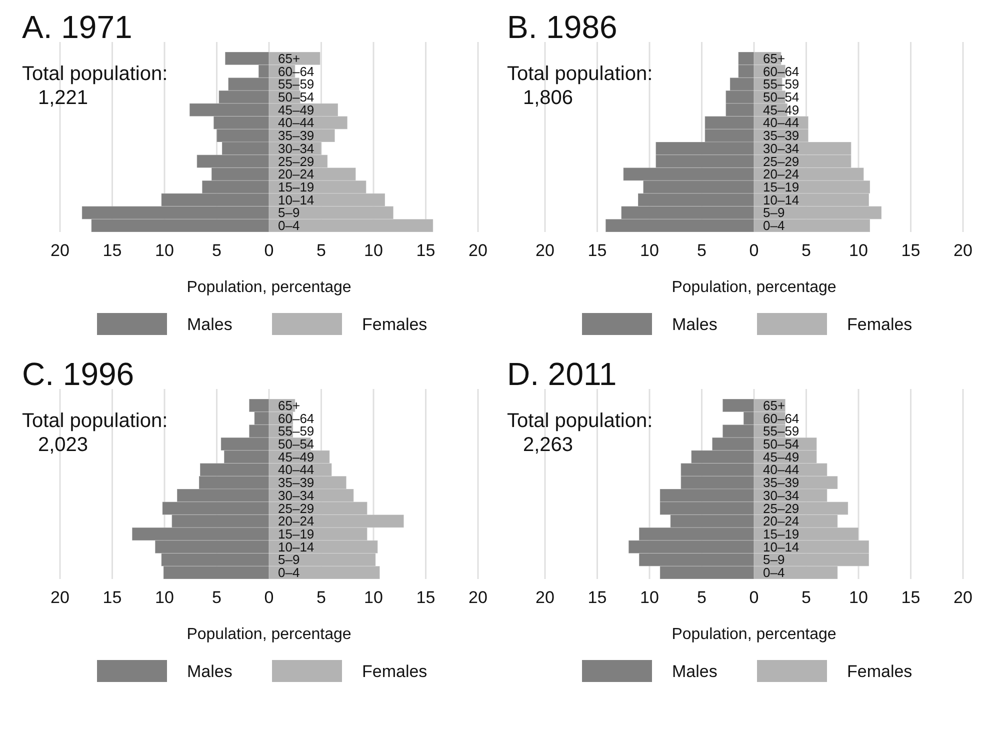 Image resolution: width=1000 pixels, height=731 pixels. Describe the element at coordinates (63, 445) in the screenshot. I see `annotation: 2,023` at that location.